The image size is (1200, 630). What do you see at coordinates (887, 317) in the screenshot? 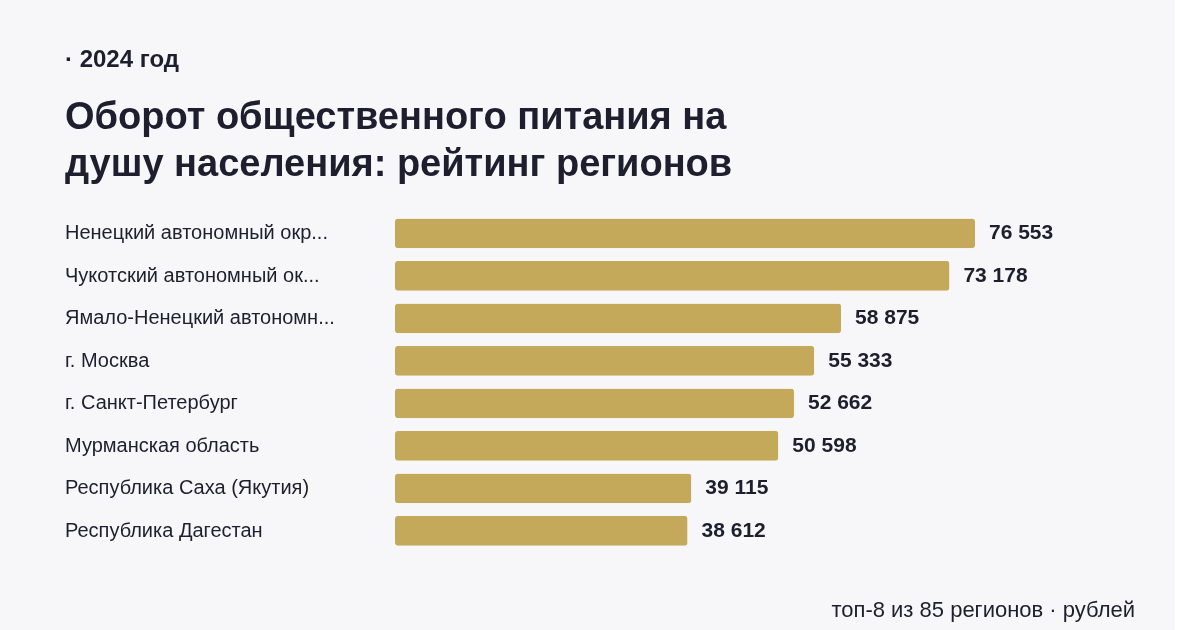
I see `data-label: 58 875` at bounding box center [887, 317].